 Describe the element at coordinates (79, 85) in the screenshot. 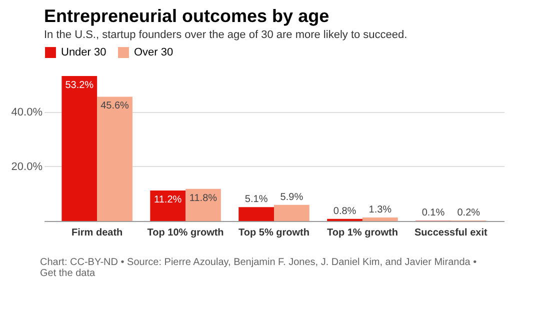

I see `data-label: 53.2%` at that location.